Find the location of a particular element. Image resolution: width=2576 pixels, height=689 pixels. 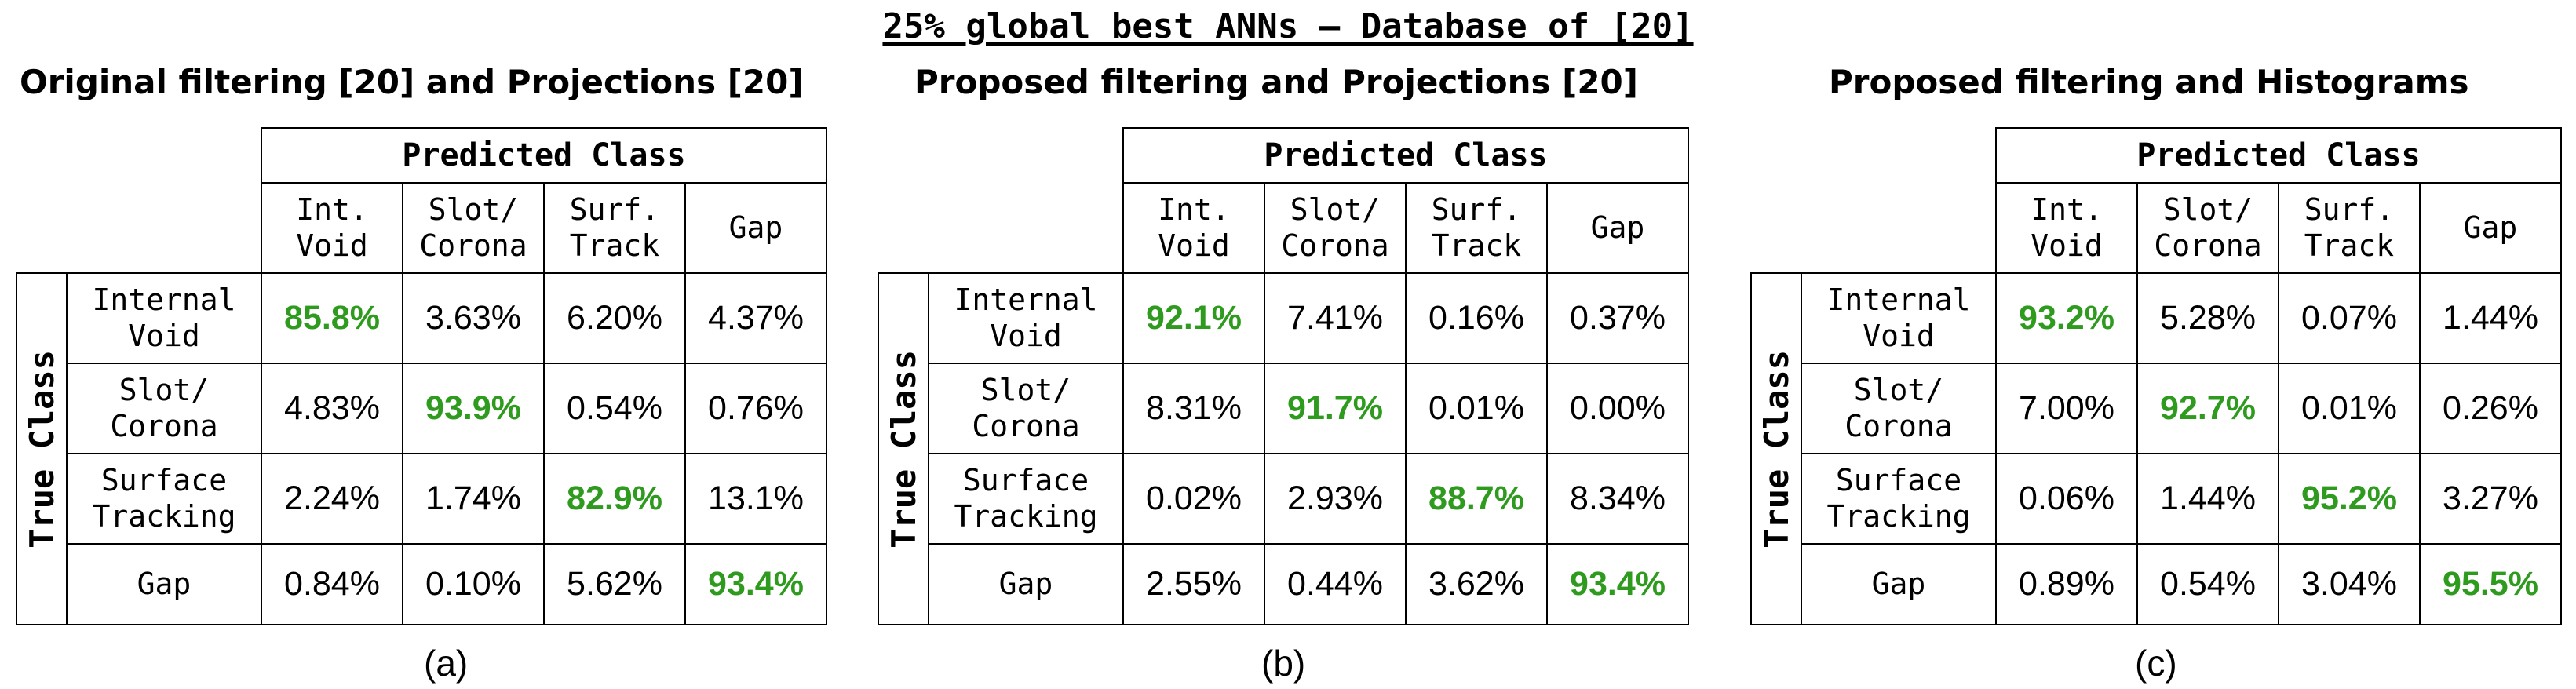

diagonal-cell: 95.5% is located at coordinates (2490, 584).